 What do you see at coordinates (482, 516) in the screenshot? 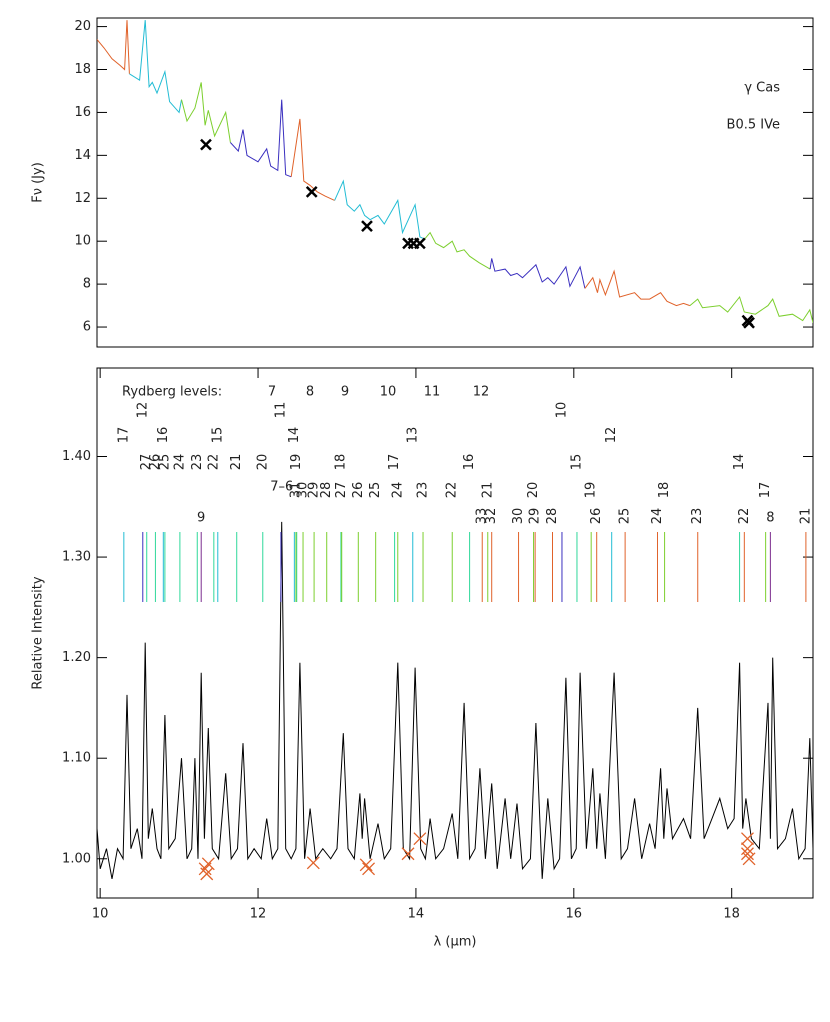
I see `line-id-label: 33` at bounding box center [482, 516].